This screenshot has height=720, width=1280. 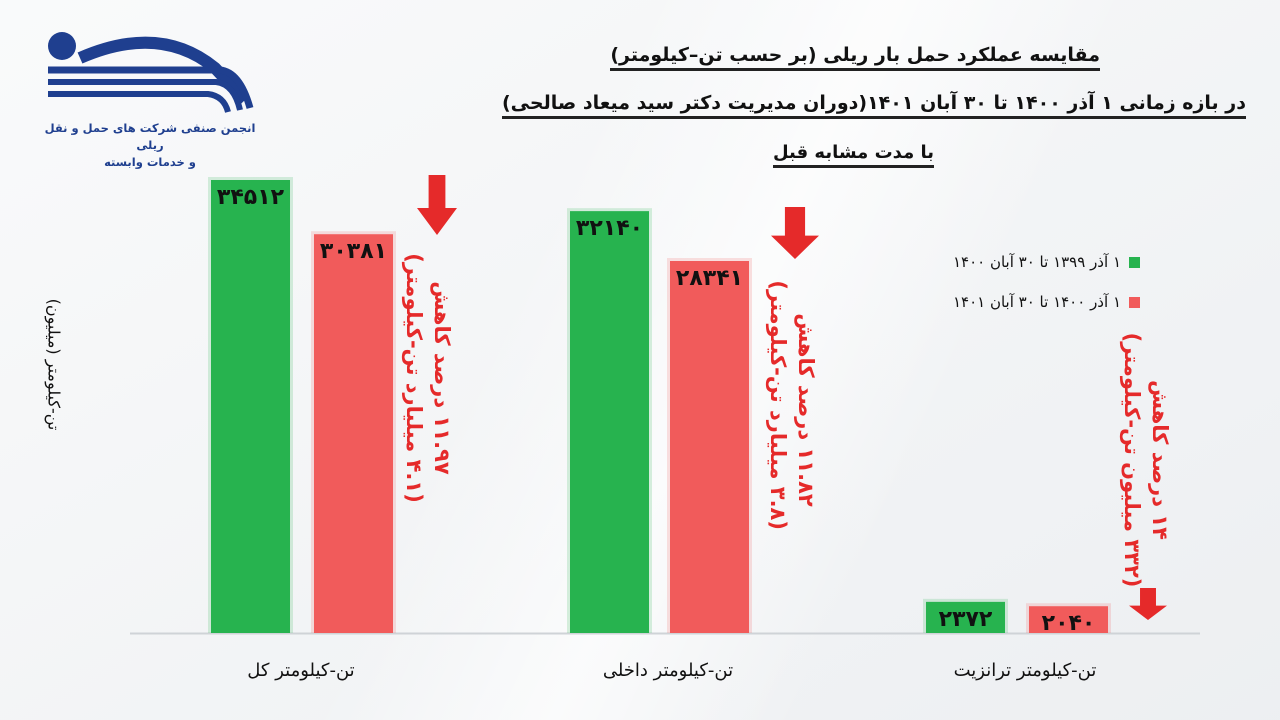 I want to click on bar-domestic-curr, so click(x=709, y=446).